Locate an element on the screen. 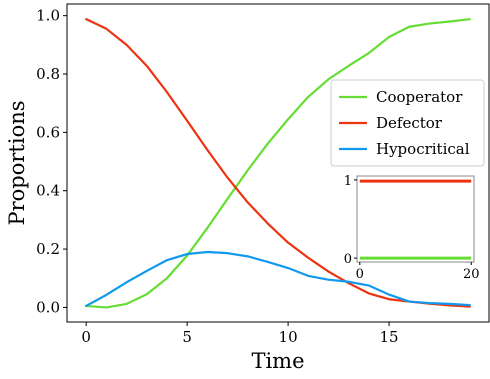  inset-y-tick-label: 1 is located at coordinates (348, 181).